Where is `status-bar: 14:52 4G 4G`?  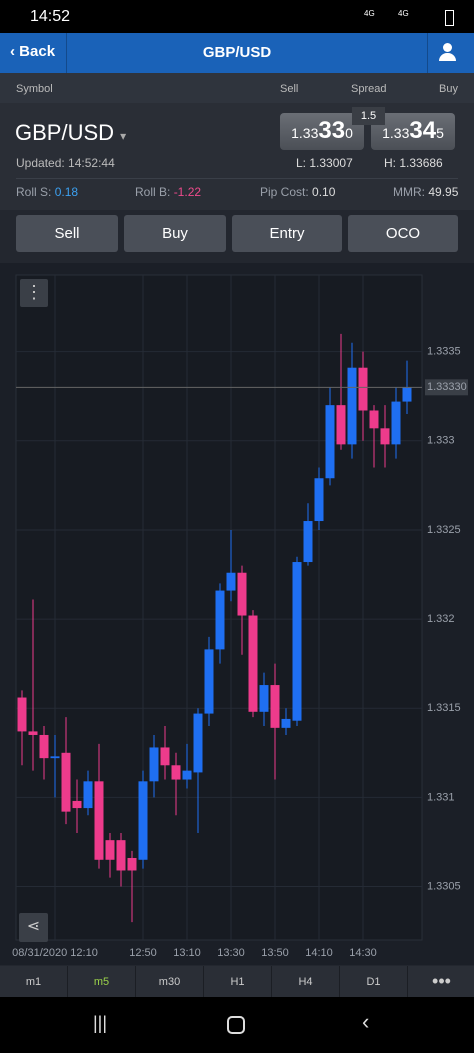
status-bar: 14:52 4G 4G is located at coordinates (237, 16).